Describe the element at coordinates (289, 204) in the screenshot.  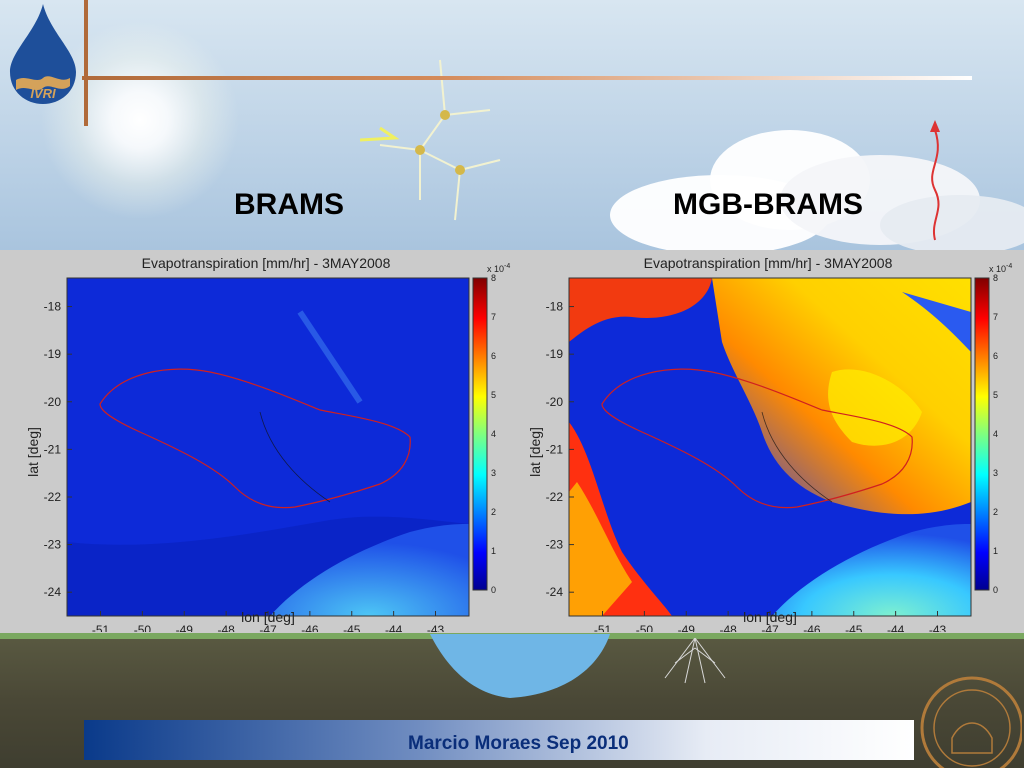
I see `heading-brams: BRAMS` at that location.